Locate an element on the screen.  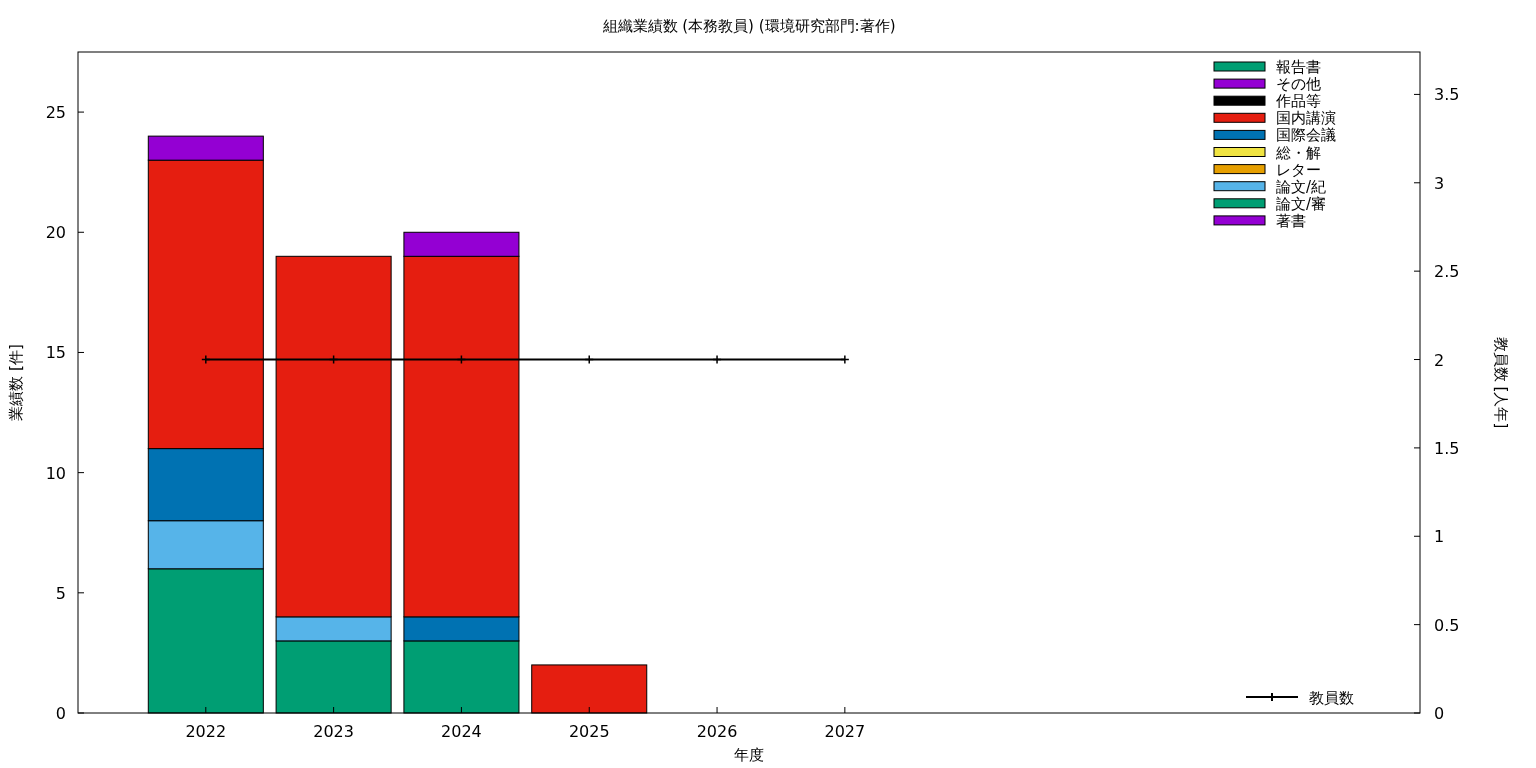
legend-label: 国際会議 is located at coordinates (1306, 135).